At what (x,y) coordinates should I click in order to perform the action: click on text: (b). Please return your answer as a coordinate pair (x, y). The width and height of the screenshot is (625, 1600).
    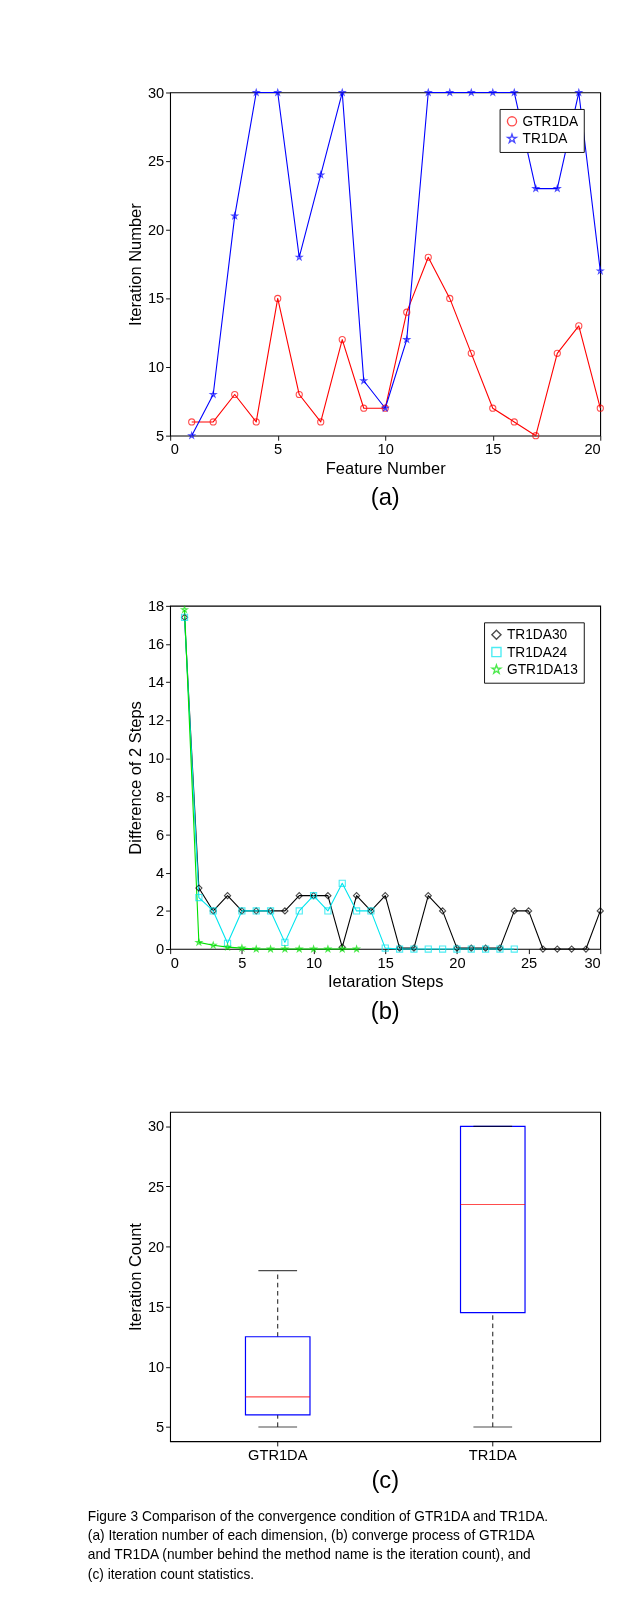
    Looking at the image, I should click on (385, 1010).